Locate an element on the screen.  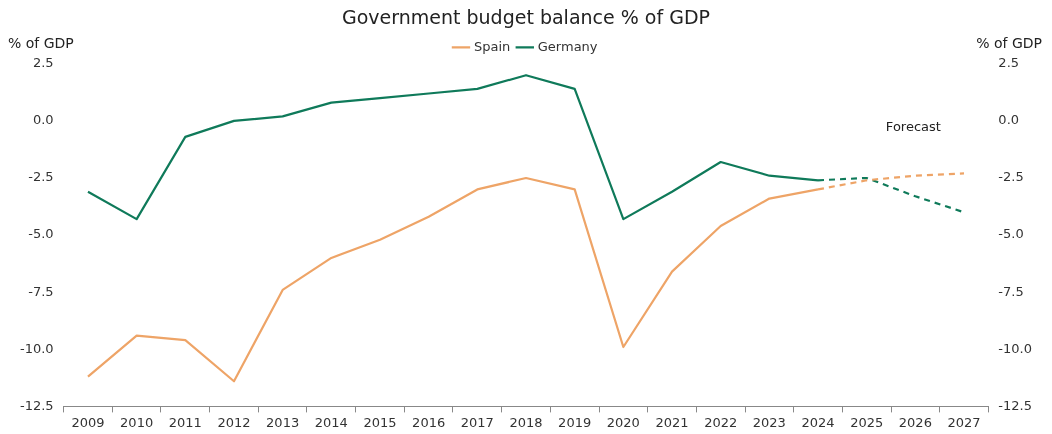
x-tick-label: 2014 is located at coordinates (331, 422).